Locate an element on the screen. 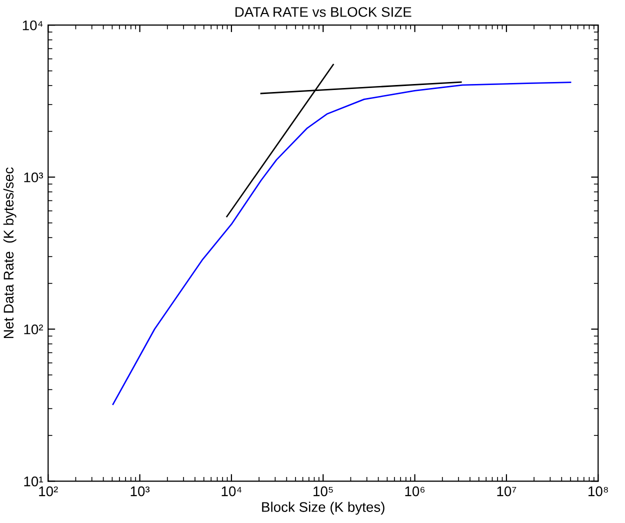 The height and width of the screenshot is (523, 625). x-tick-label: 10⁶ is located at coordinates (415, 491).